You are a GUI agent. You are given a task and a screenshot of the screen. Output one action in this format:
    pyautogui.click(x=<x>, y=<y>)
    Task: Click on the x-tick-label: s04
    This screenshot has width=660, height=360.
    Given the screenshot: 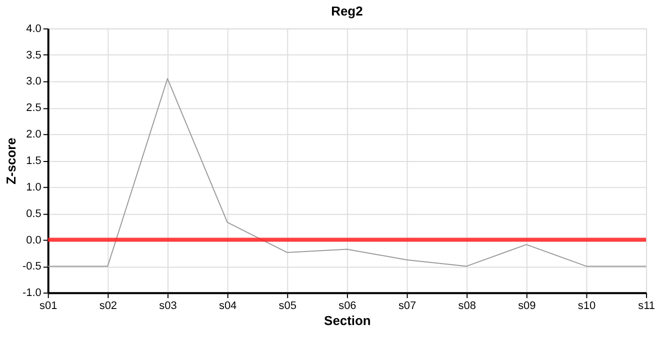 What is the action you would take?
    pyautogui.click(x=227, y=306)
    